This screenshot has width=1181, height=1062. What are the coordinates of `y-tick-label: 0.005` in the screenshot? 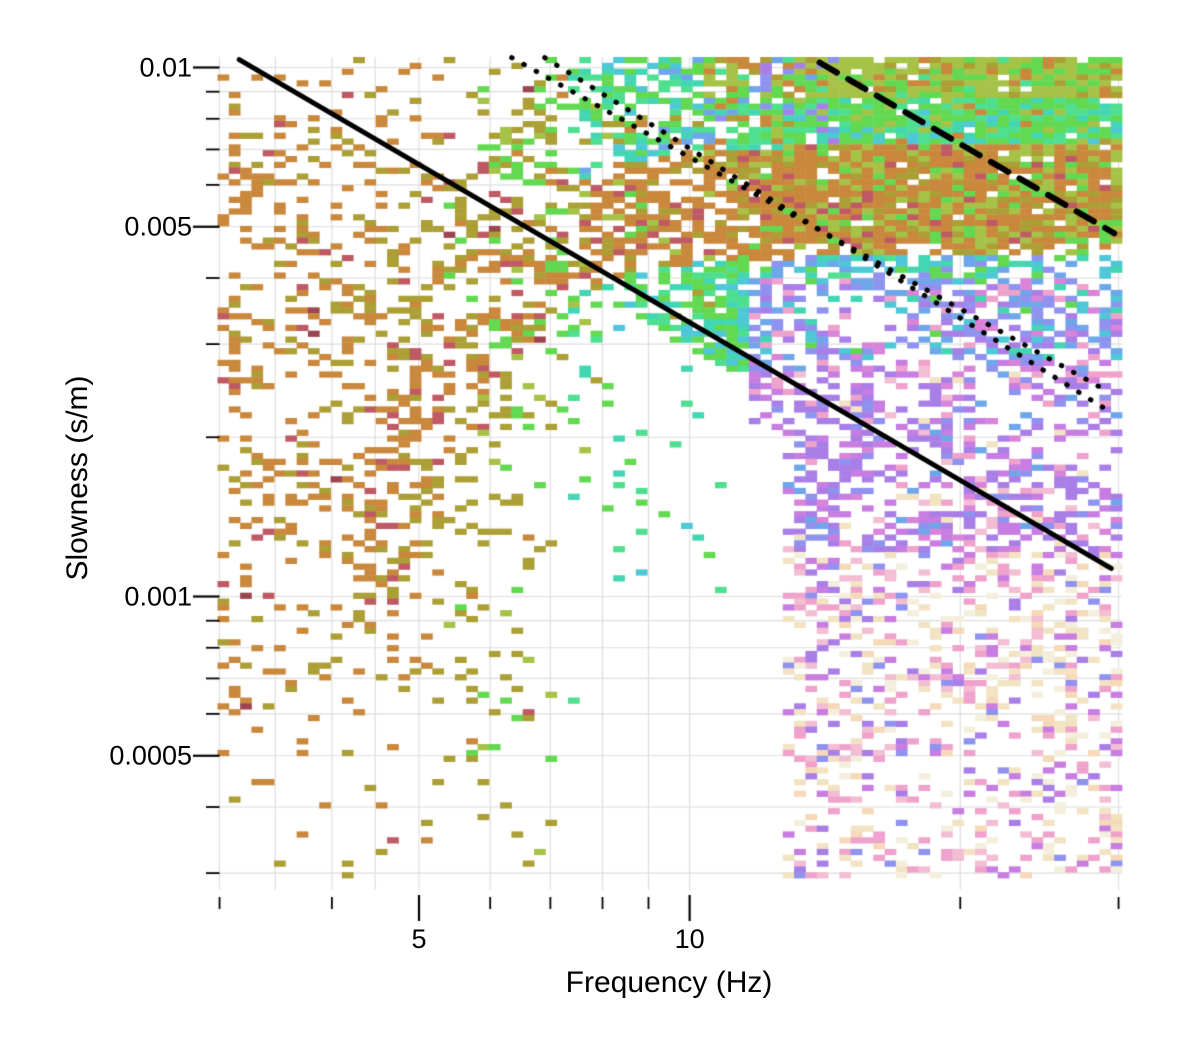 It's located at (158, 226).